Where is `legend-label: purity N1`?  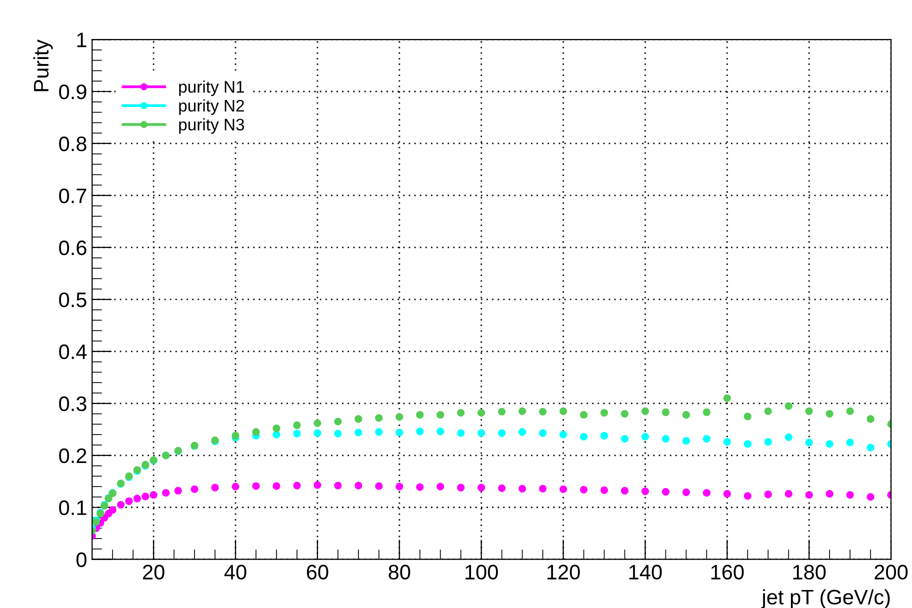
legend-label: purity N1 is located at coordinates (211, 88).